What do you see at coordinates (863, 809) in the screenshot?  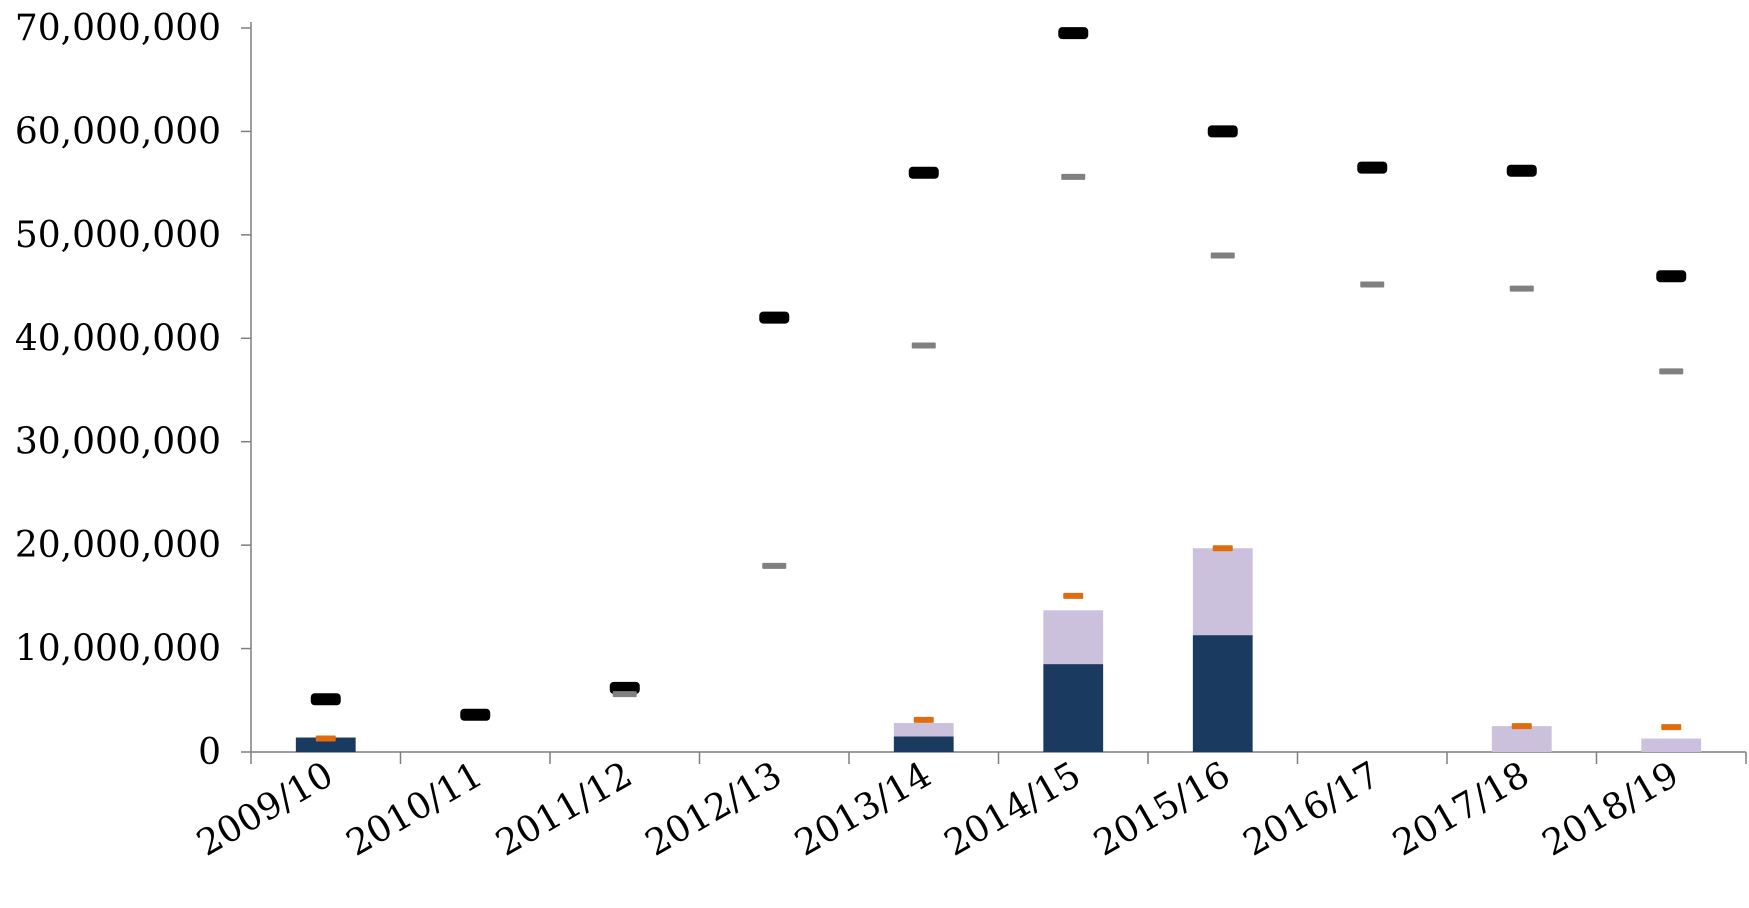 I see `x-tick-label: 2013/14` at bounding box center [863, 809].